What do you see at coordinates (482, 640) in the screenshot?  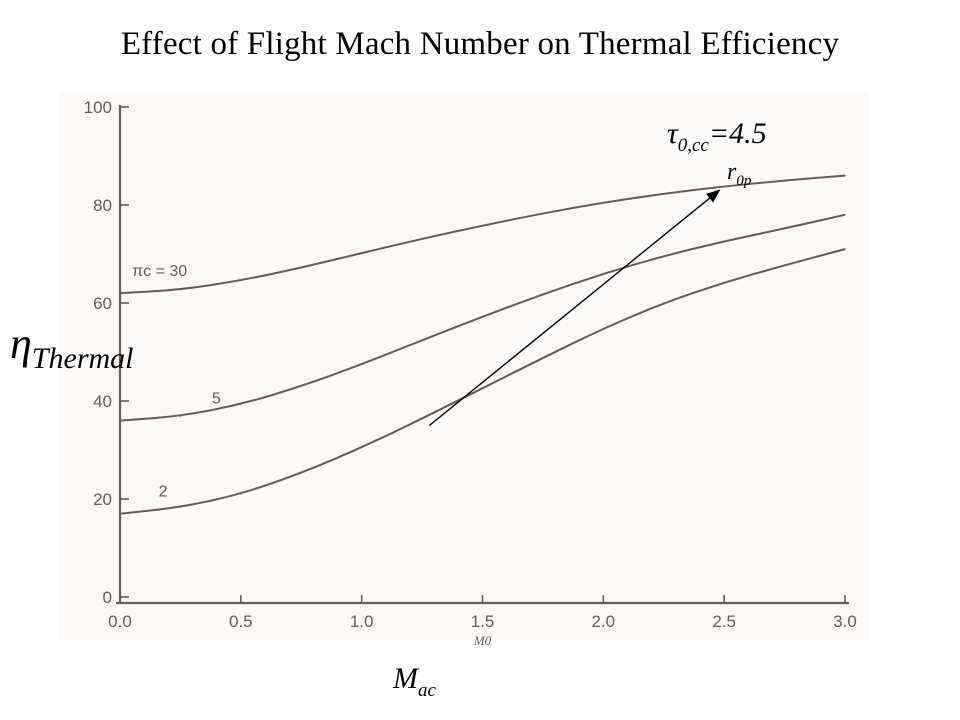 I see `x-axis-title: M0` at bounding box center [482, 640].